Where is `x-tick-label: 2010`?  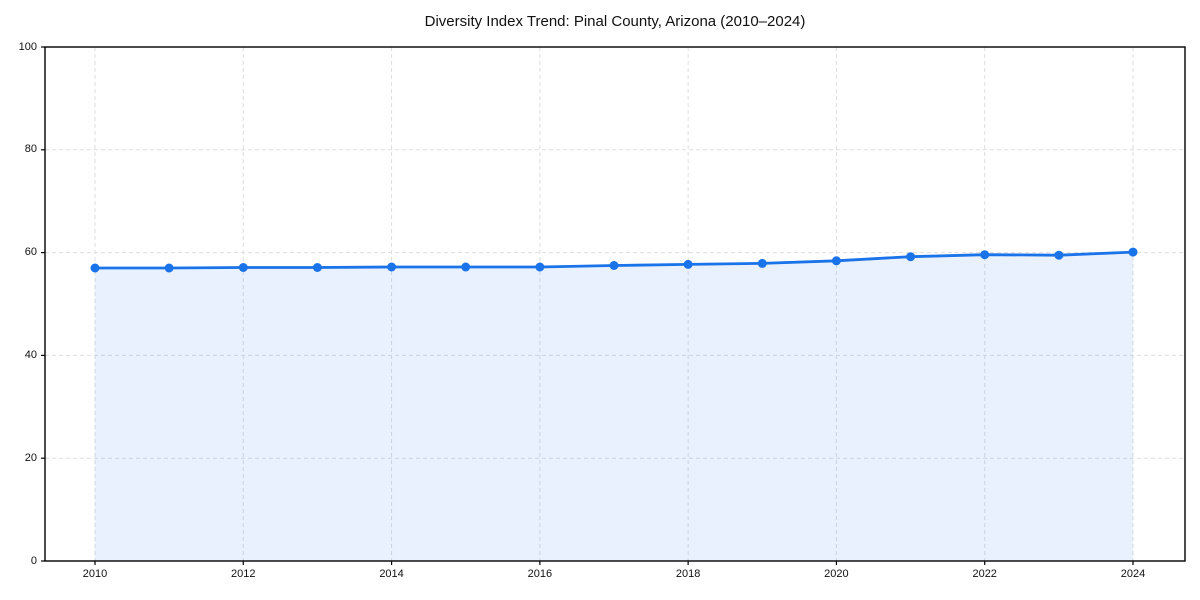 x-tick-label: 2010 is located at coordinates (95, 574).